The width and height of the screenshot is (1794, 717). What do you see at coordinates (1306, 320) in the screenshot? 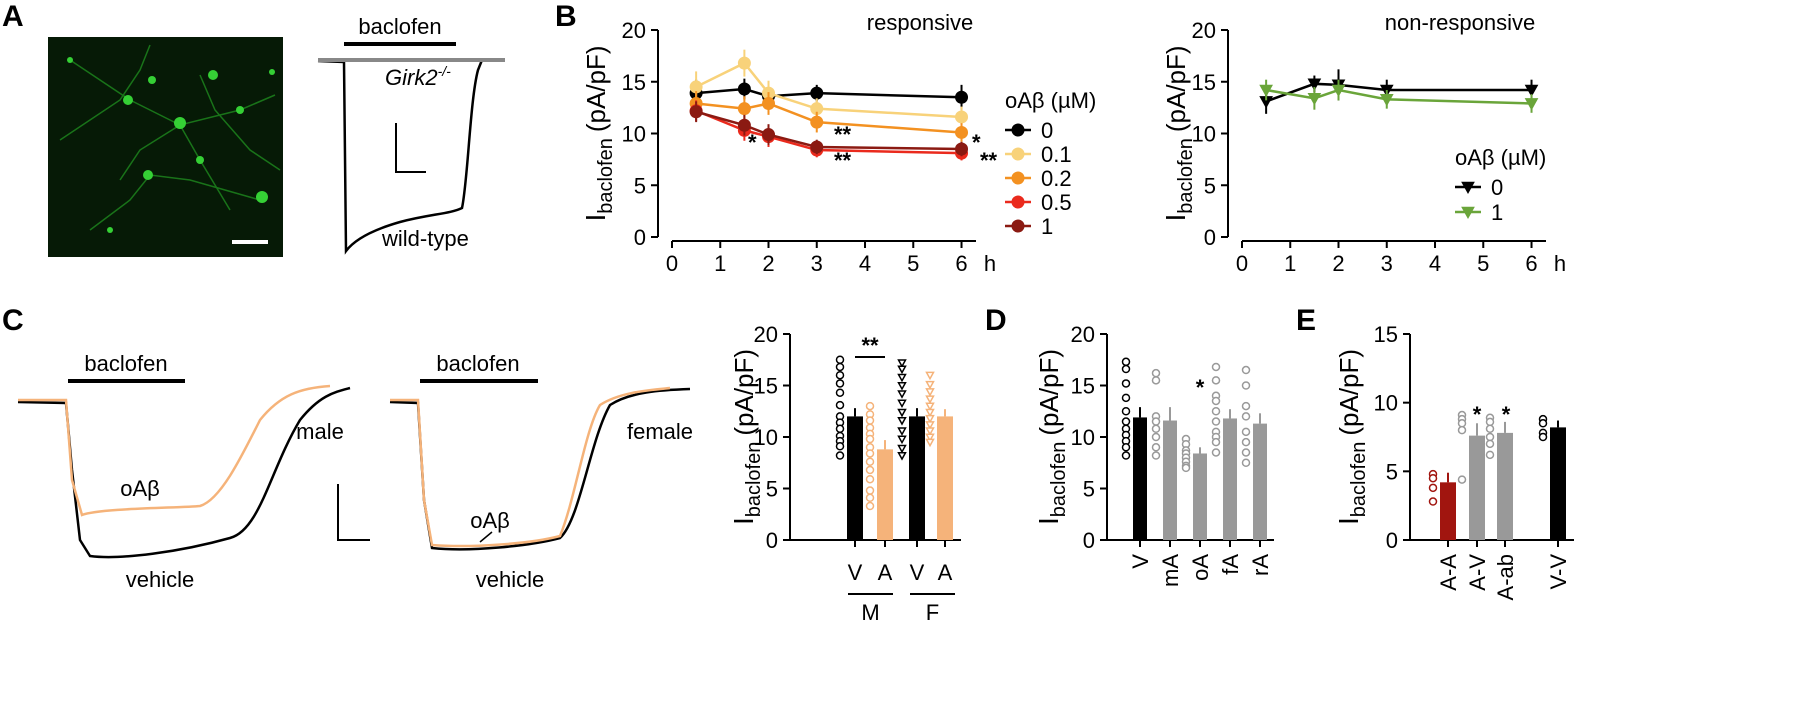
I see `panel-label: E` at bounding box center [1306, 320].